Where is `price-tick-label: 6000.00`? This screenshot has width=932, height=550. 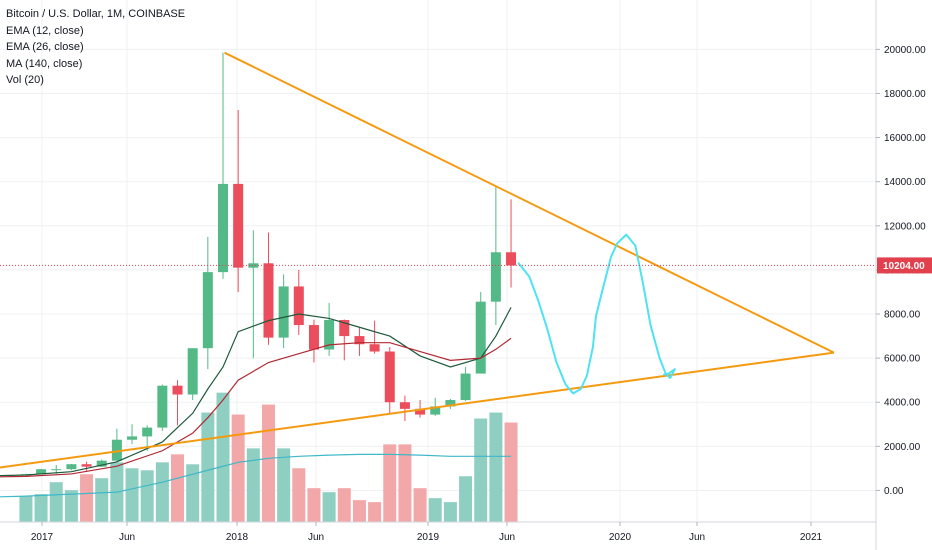 price-tick-label: 6000.00 is located at coordinates (902, 359).